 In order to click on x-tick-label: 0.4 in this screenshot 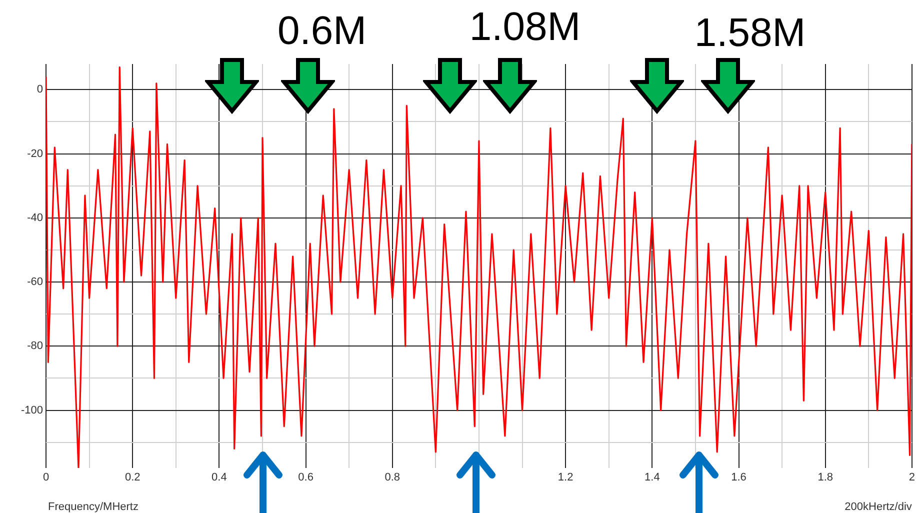, I will do `click(219, 478)`.